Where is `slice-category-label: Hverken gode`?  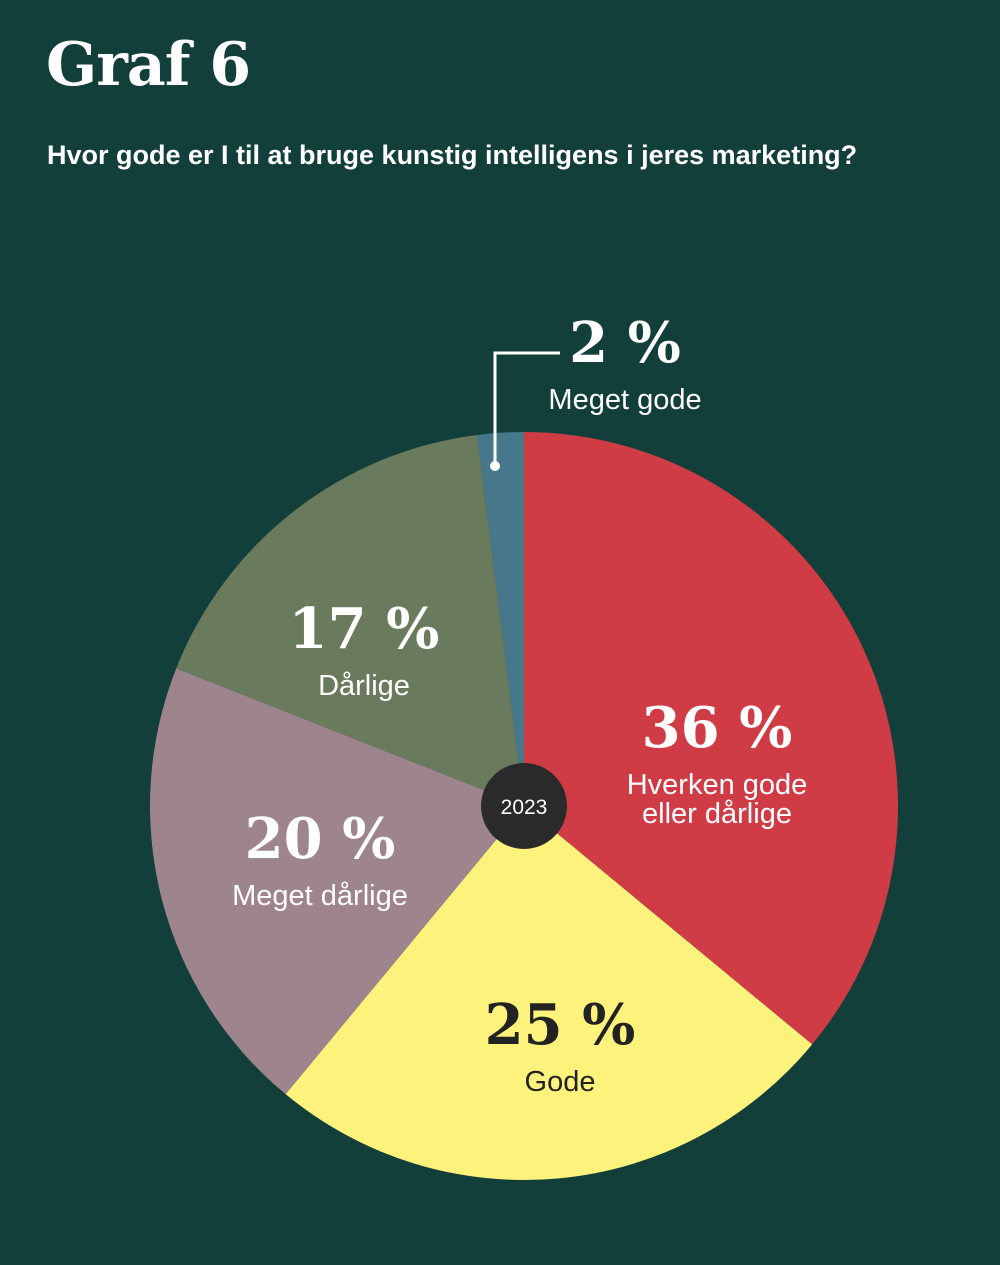
slice-category-label: Hverken gode is located at coordinates (717, 785).